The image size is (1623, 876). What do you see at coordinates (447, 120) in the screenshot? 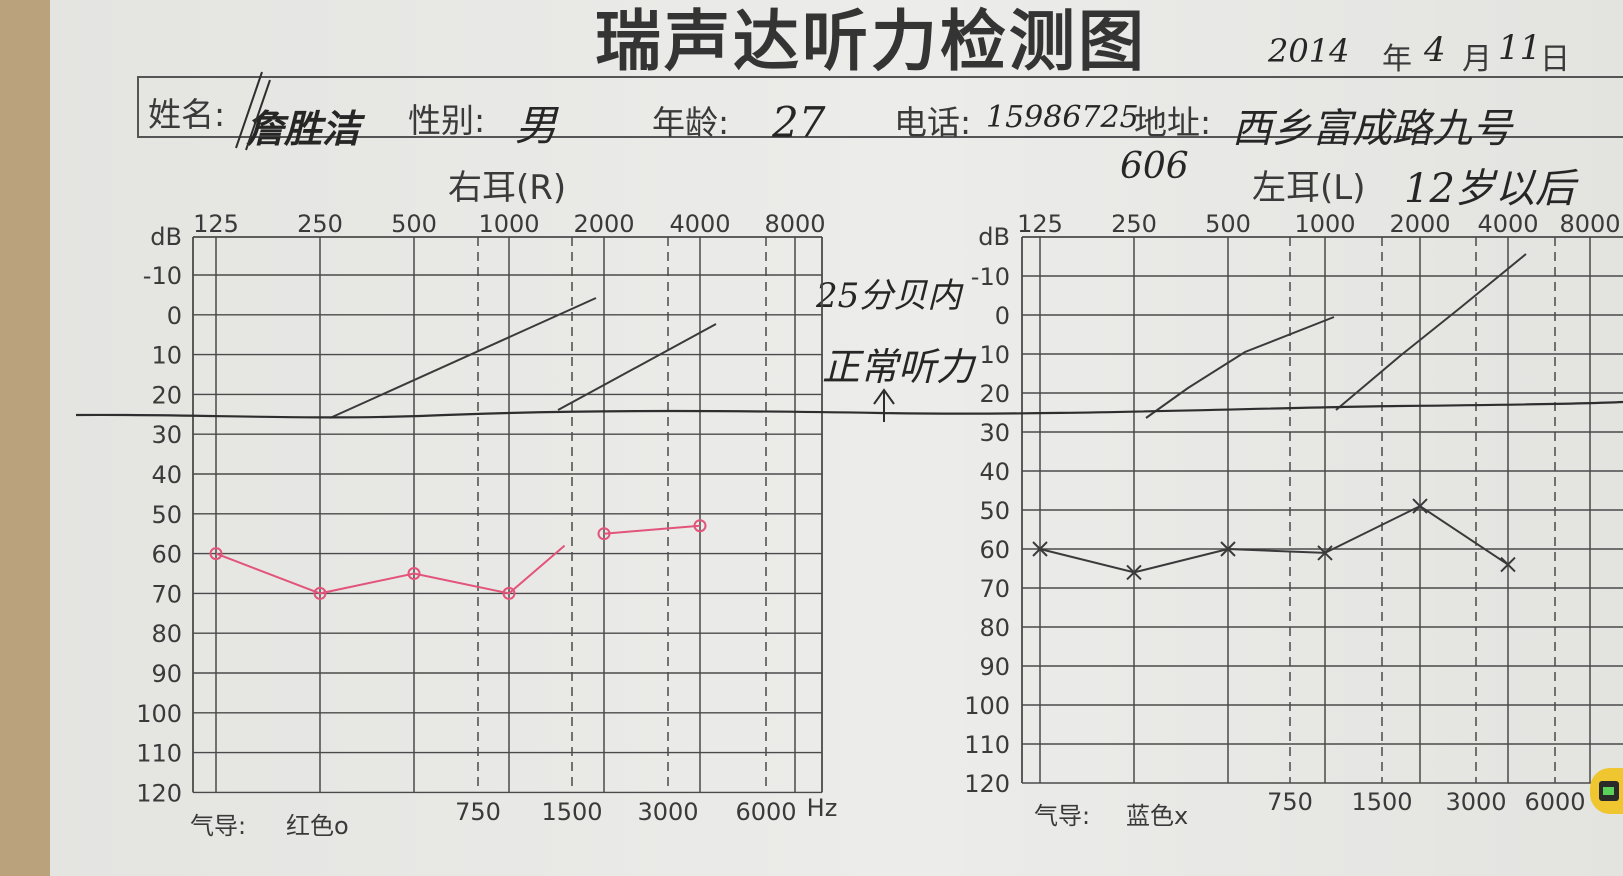
I see `gender-label: 性别:` at bounding box center [447, 120].